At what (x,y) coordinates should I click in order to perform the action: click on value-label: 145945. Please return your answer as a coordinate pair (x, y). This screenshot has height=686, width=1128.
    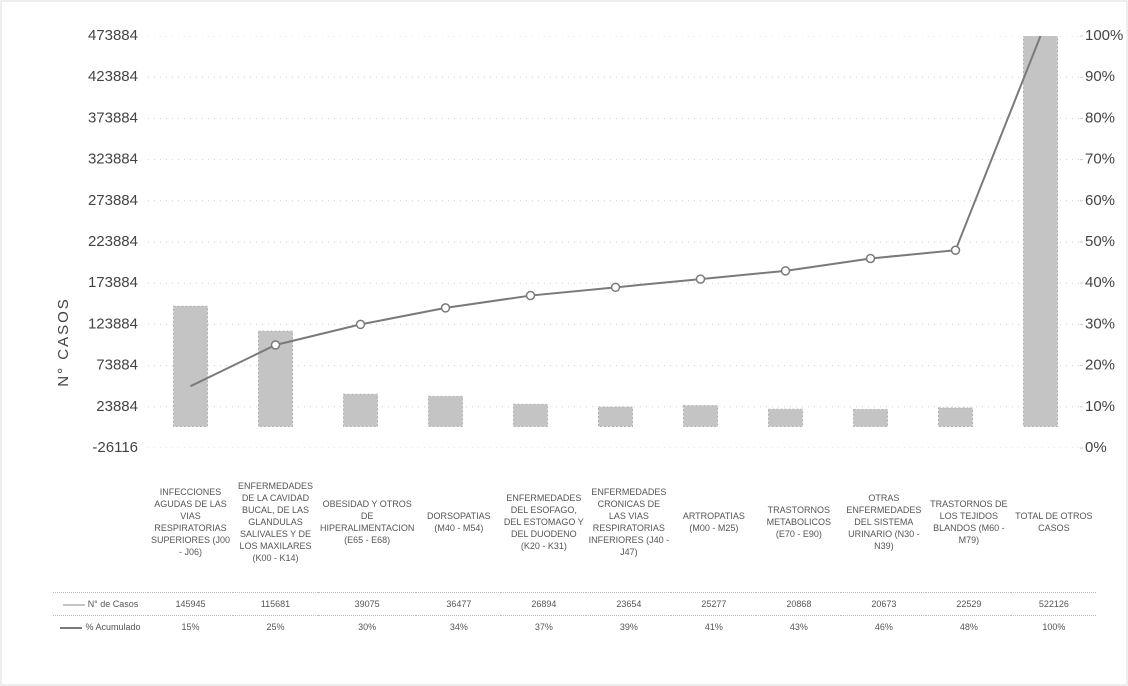
    Looking at the image, I should click on (190, 604).